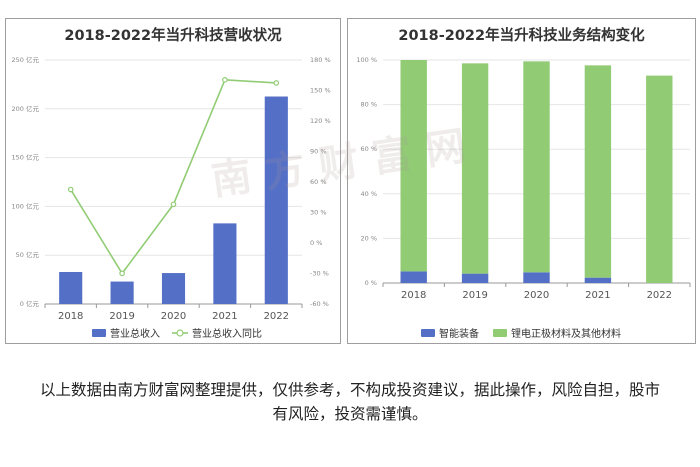 The height and width of the screenshot is (467, 700). I want to click on y-tick-label: 100 亿元, so click(26, 205).